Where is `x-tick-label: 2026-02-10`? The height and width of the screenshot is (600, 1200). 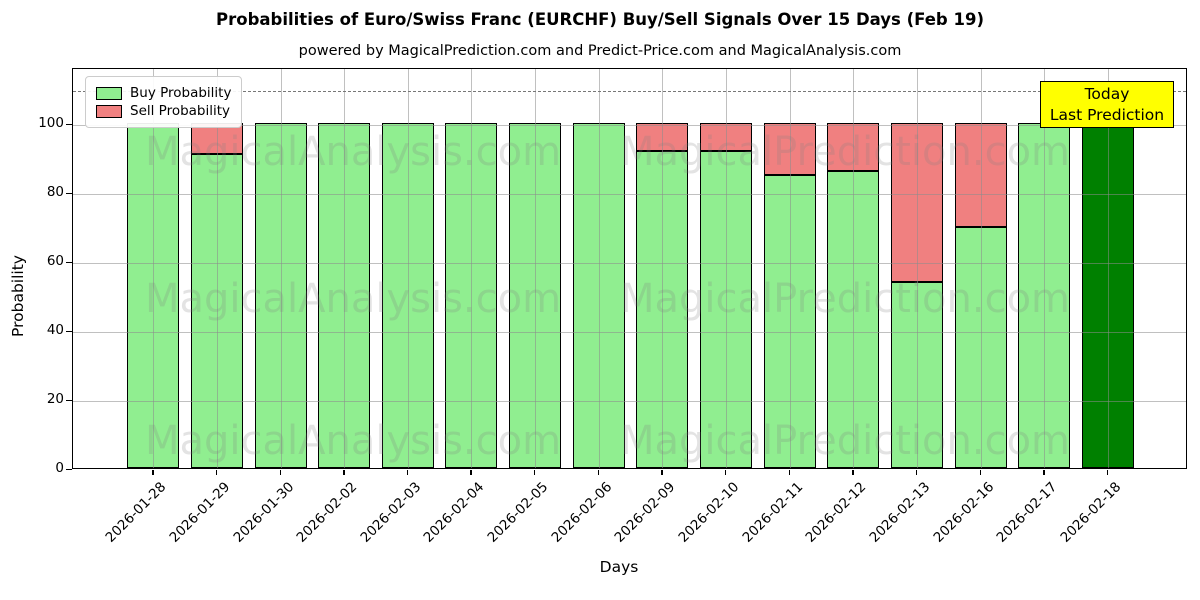 x-tick-label: 2026-02-10 is located at coordinates (709, 512).